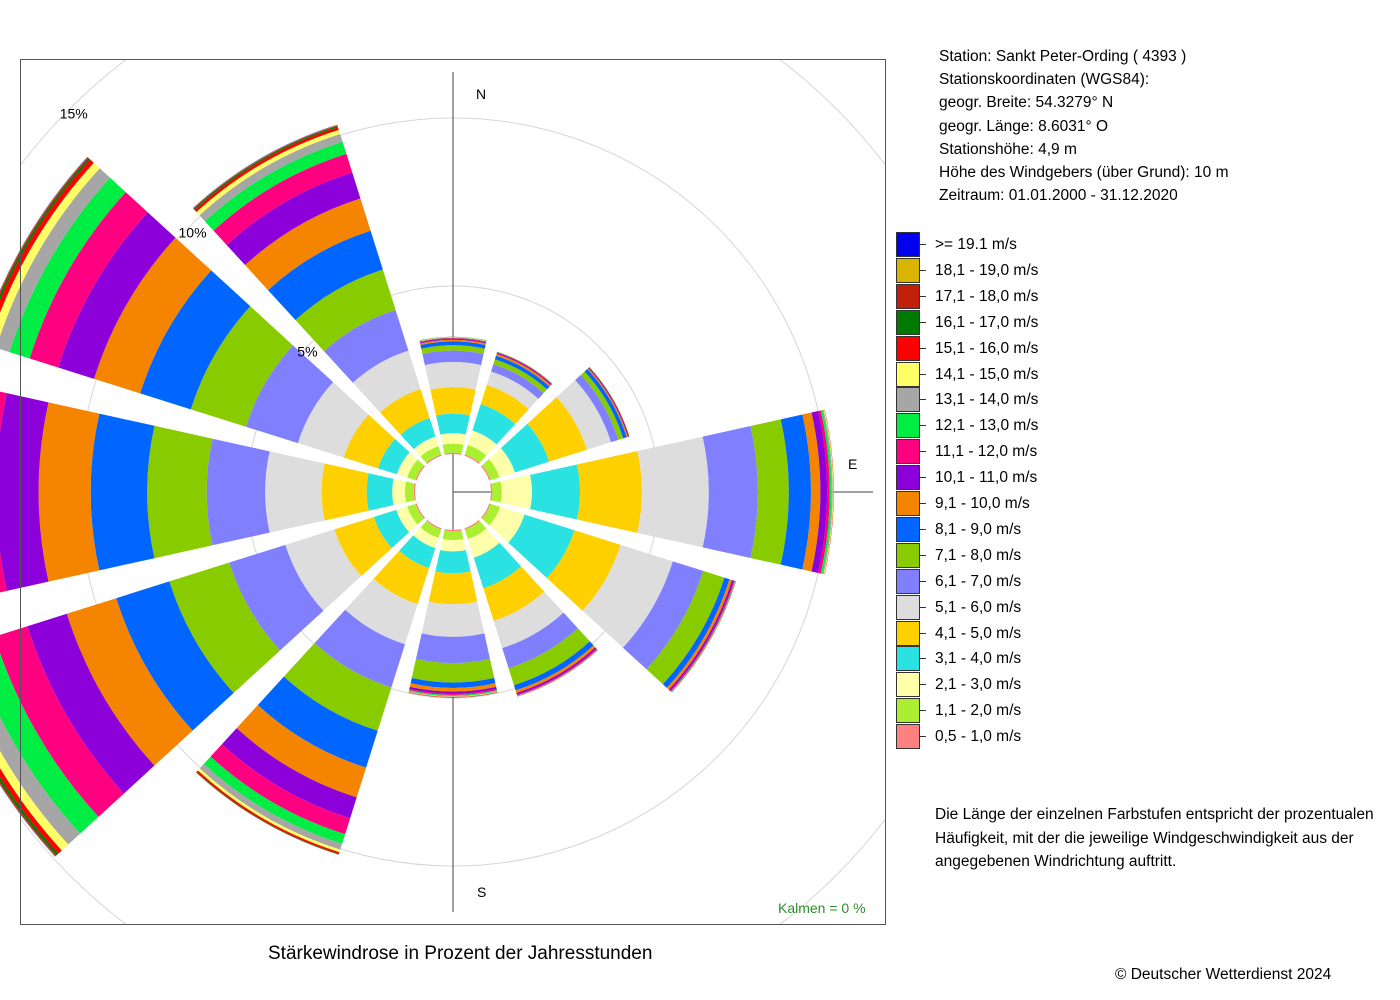  What do you see at coordinates (987, 374) in the screenshot?
I see `legend-label: 14,1 - 15,0 m/s` at bounding box center [987, 374].